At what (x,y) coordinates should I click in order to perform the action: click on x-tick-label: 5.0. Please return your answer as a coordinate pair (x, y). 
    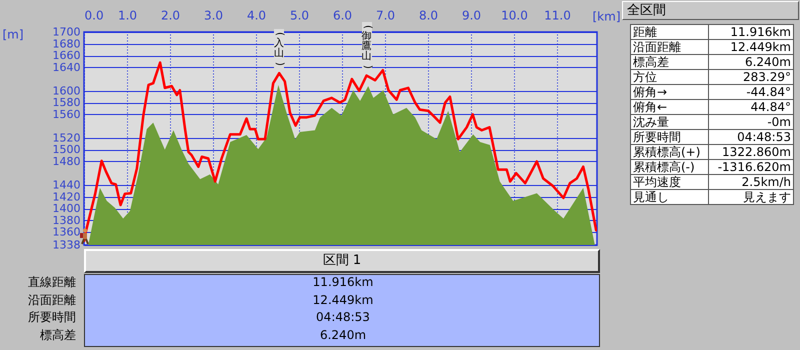
    Looking at the image, I should click on (300, 15).